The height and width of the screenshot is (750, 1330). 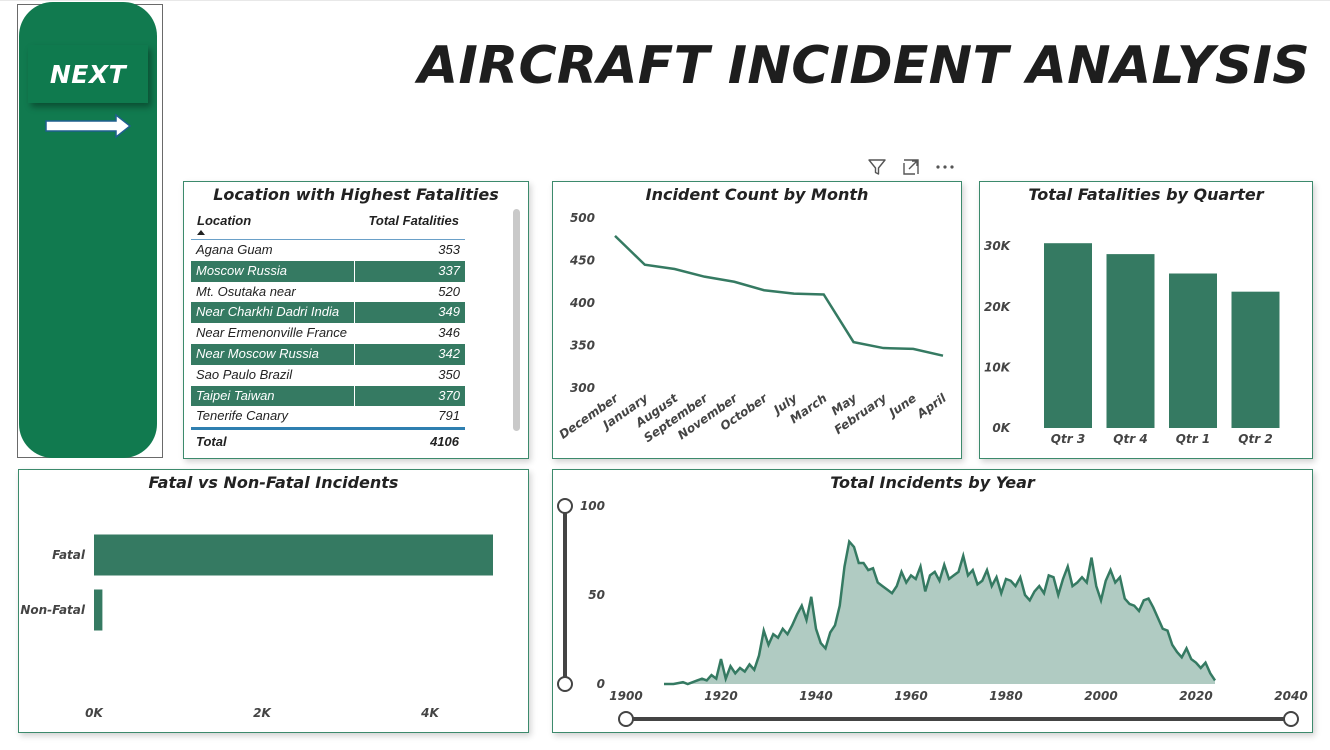 What do you see at coordinates (242, 416) in the screenshot?
I see `location-cell: Tenerife Canary` at bounding box center [242, 416].